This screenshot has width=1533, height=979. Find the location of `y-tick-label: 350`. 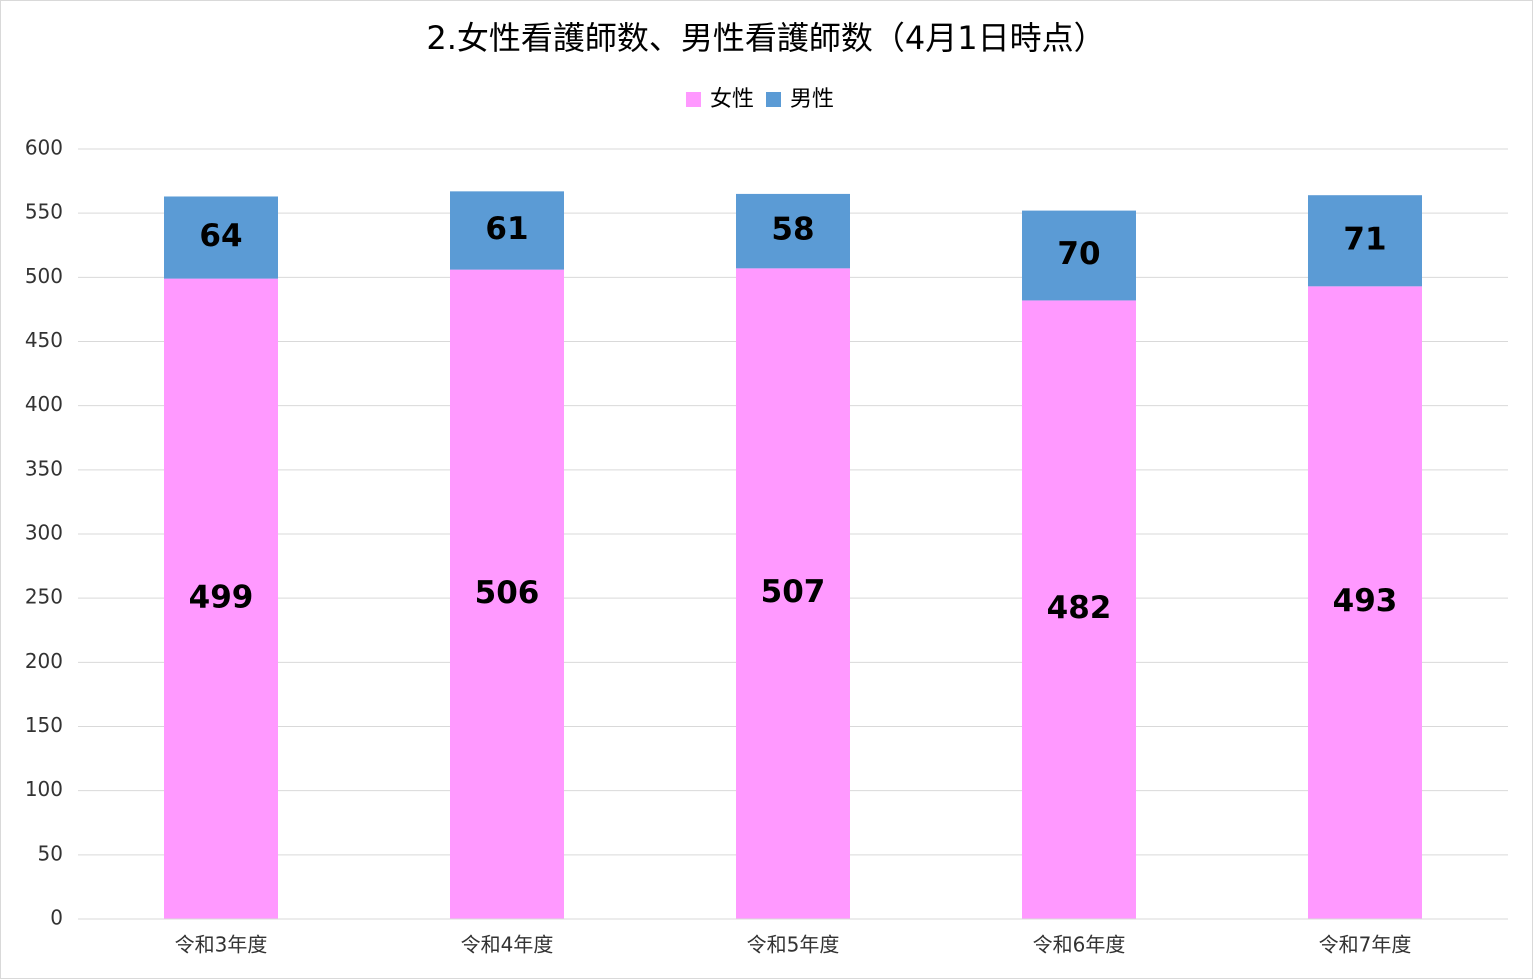

y-tick-label: 350 is located at coordinates (44, 468).